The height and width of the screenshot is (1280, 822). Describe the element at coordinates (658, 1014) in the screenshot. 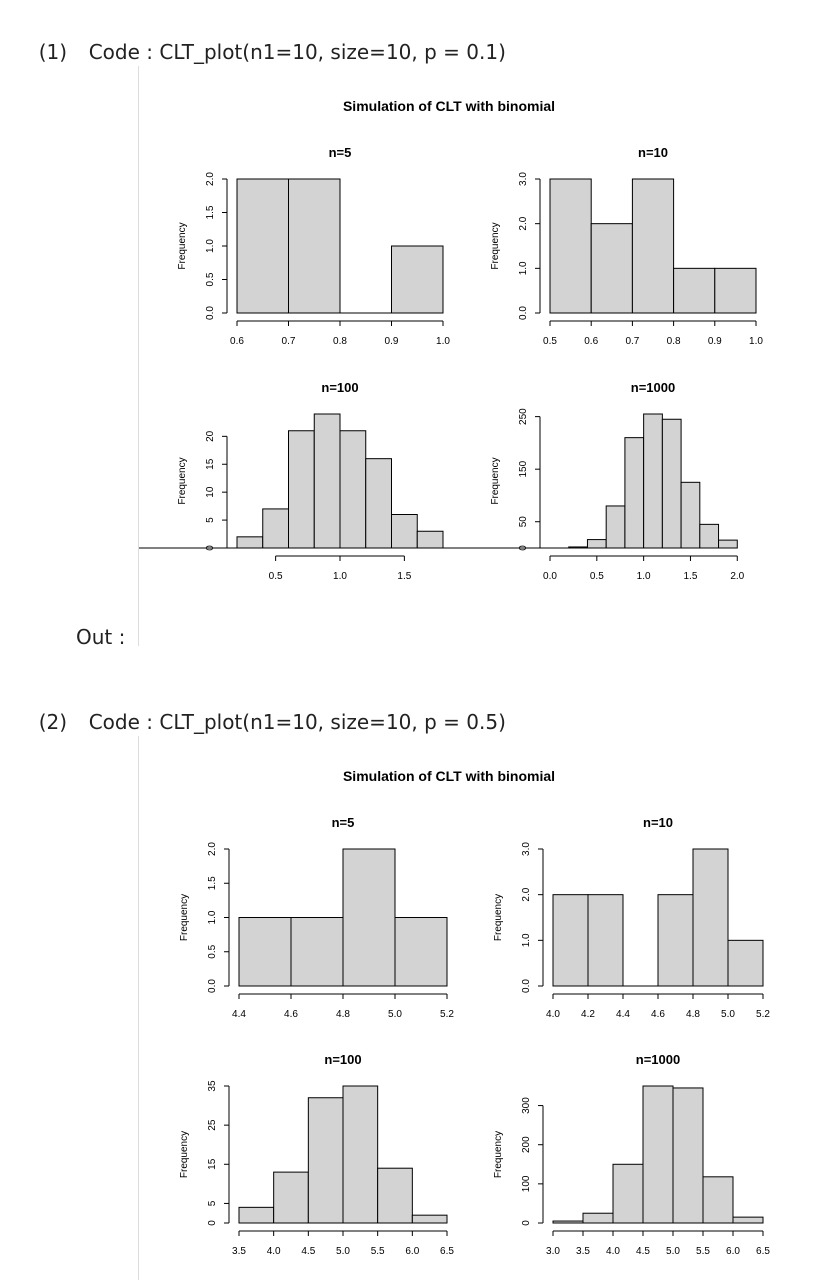

I see `x-tick-label: 4.6` at that location.